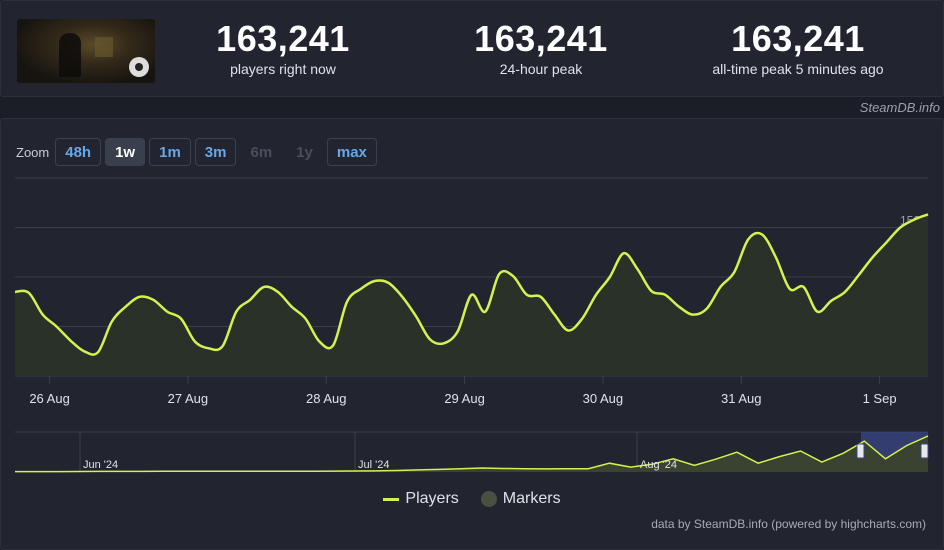  Describe the element at coordinates (139, 67) in the screenshot. I see `game-emblem-icon` at that location.